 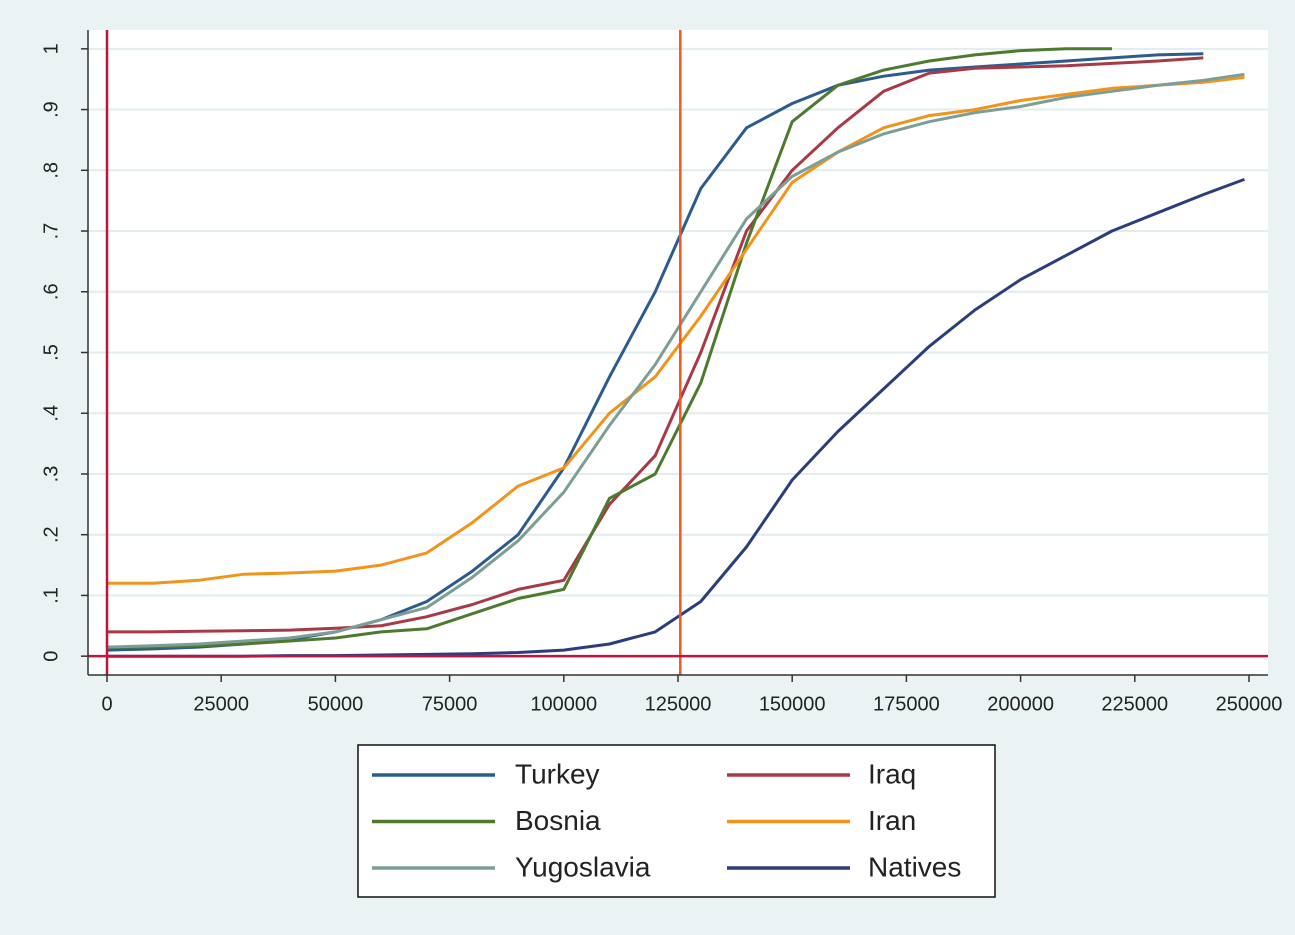 I want to click on legend-label: Bosnia, so click(x=558, y=820).